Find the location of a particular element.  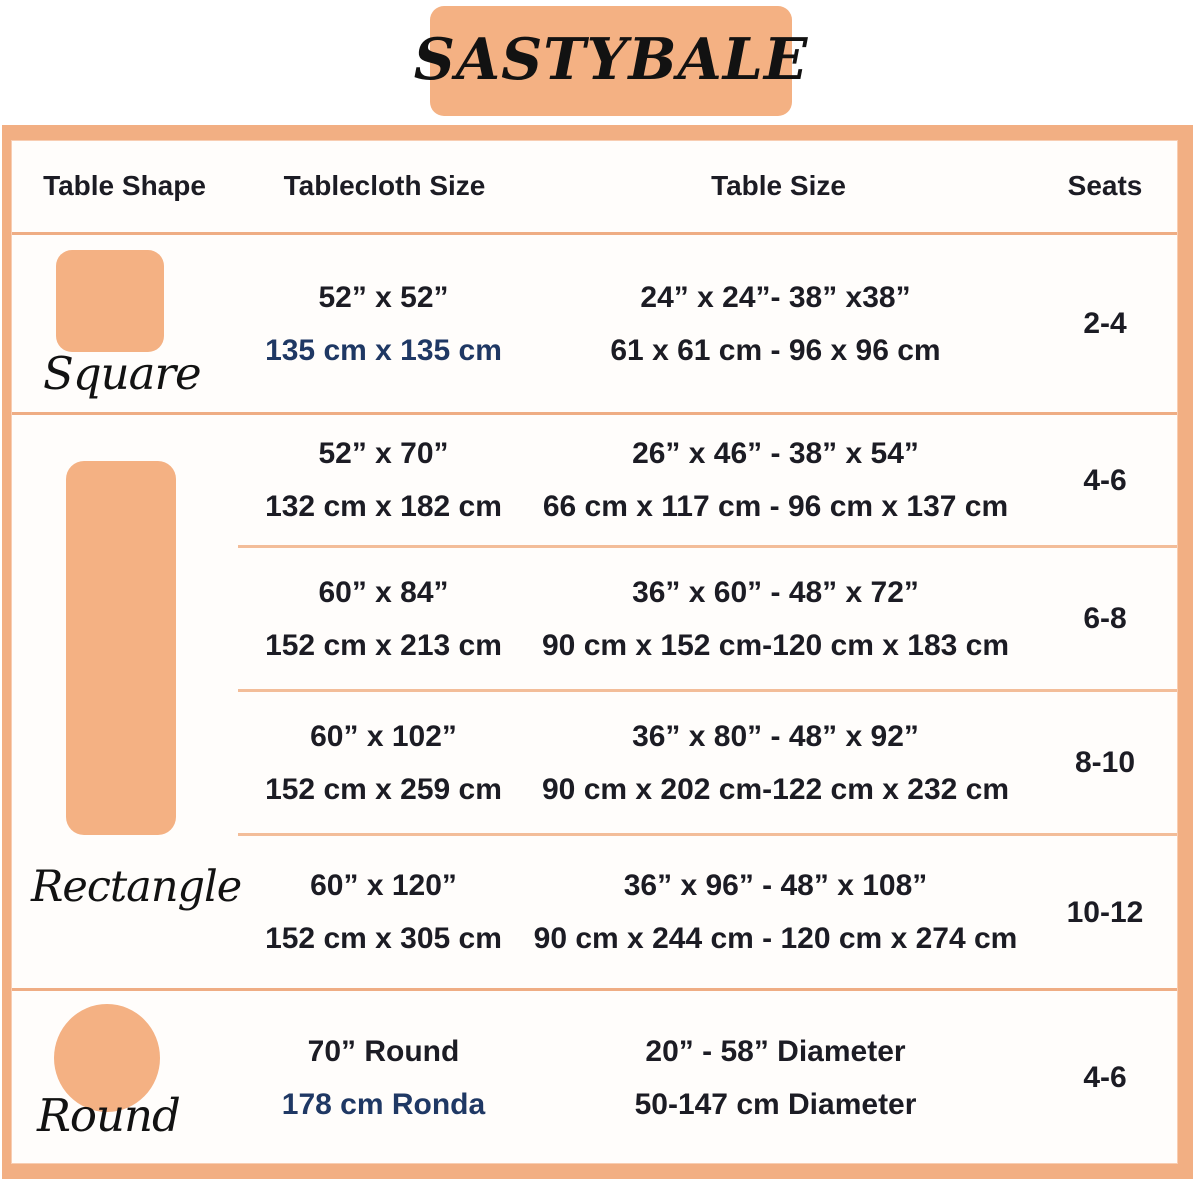

round-shape-cell: Round is located at coordinates (124, 1077).